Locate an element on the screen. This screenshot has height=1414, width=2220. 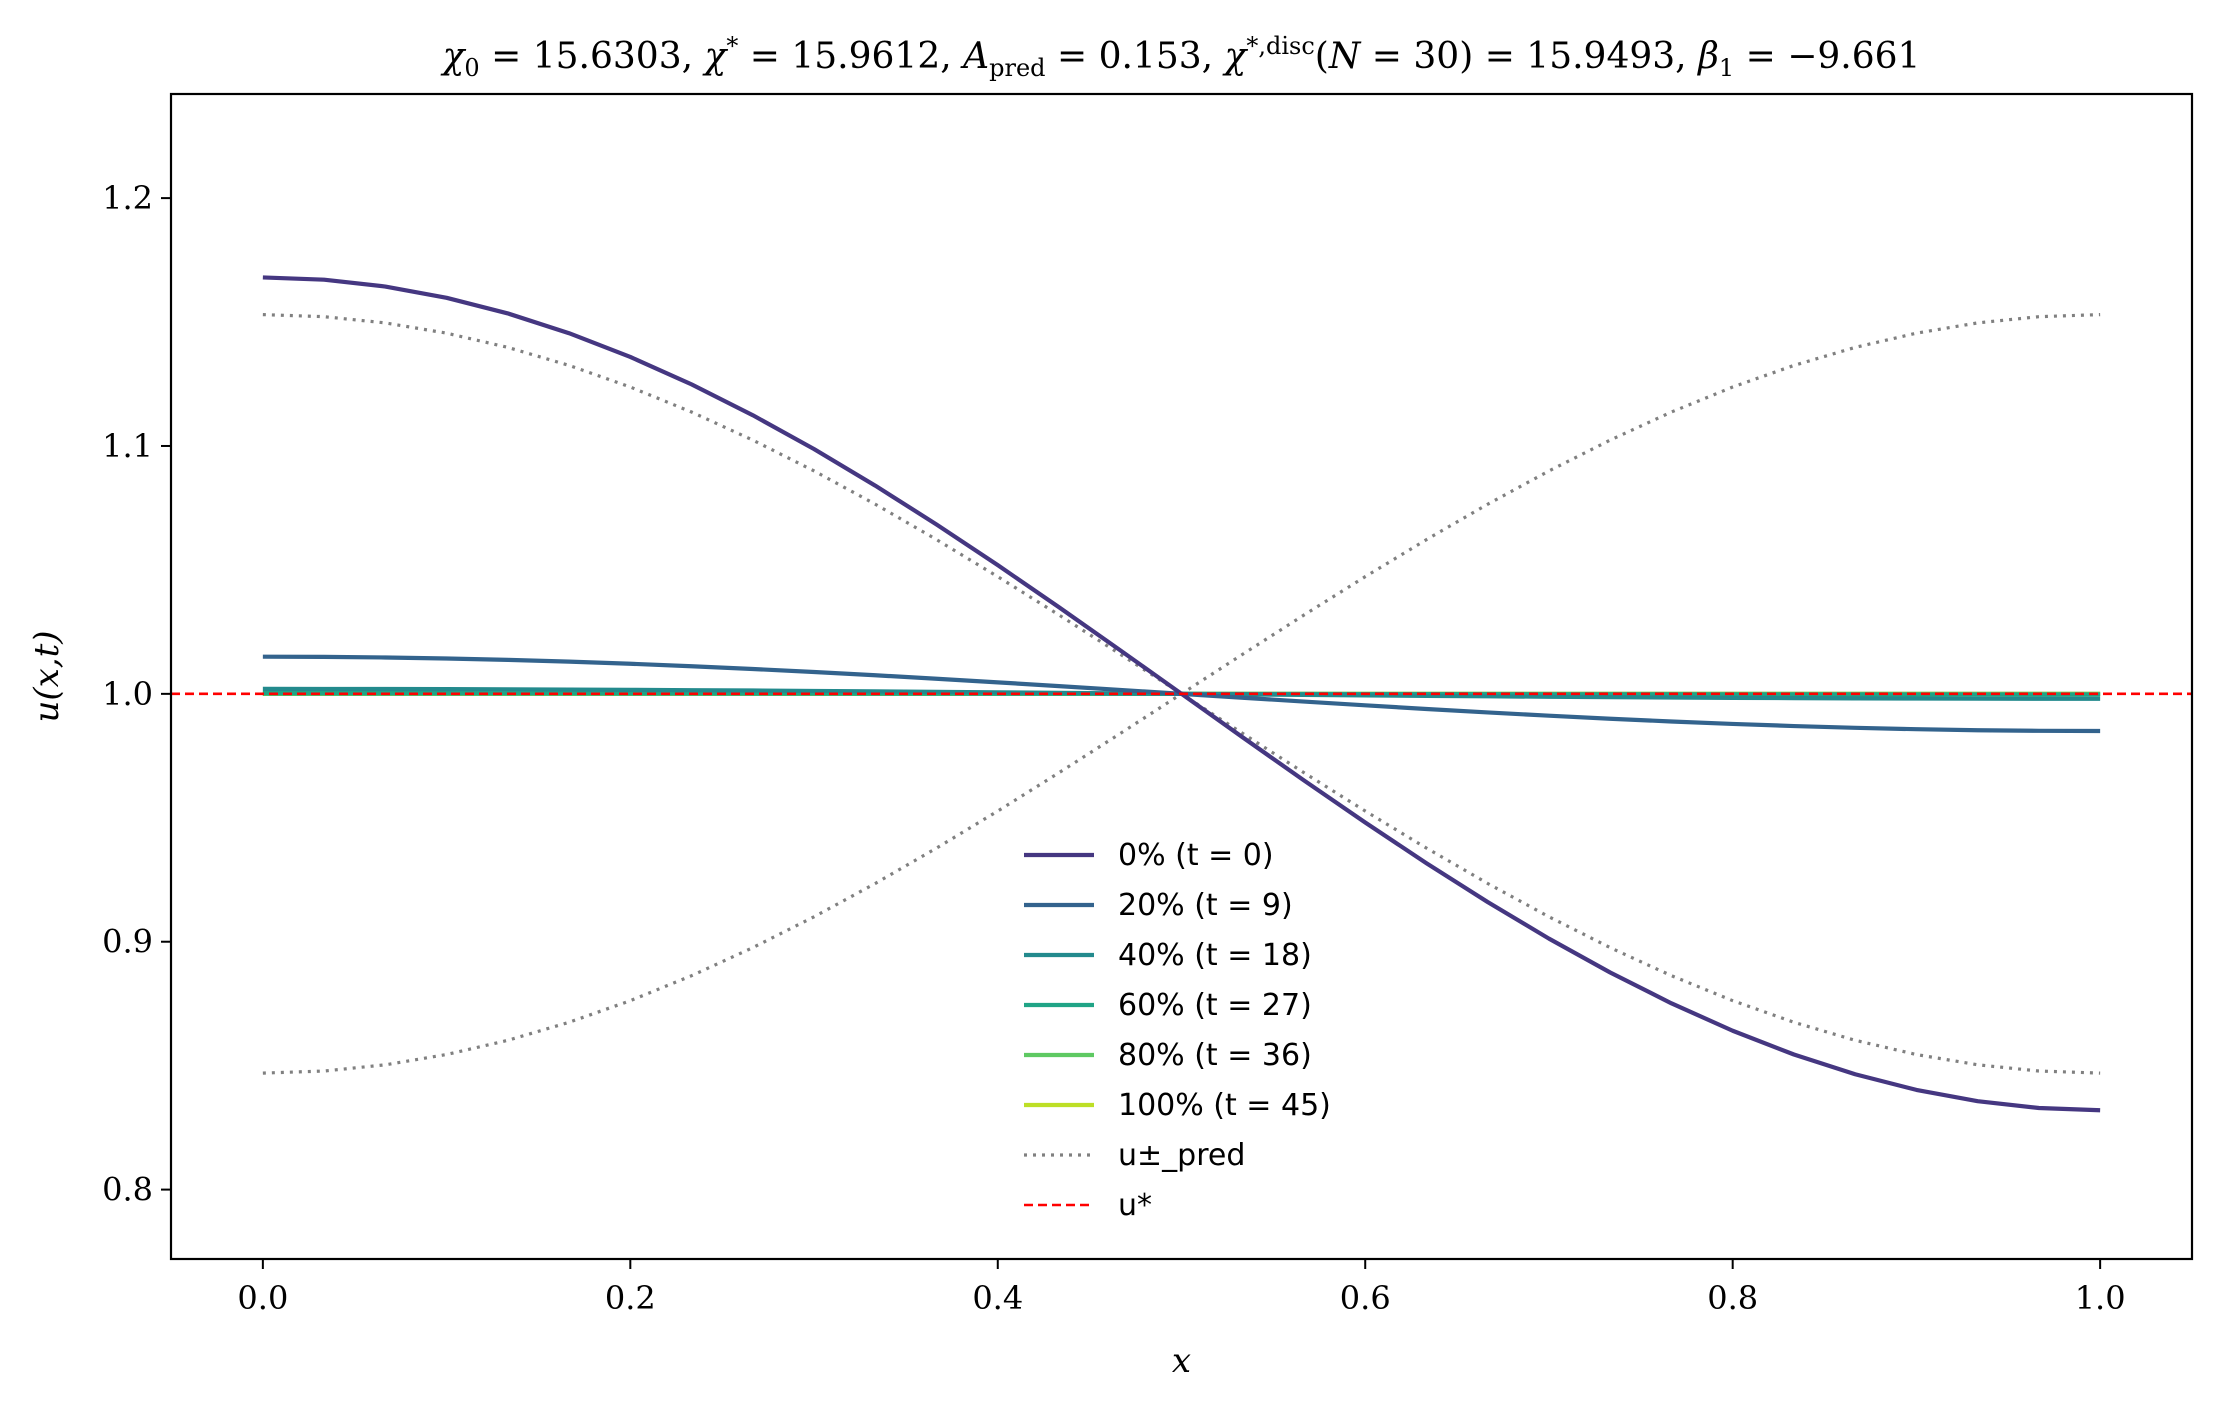
y-tick-label: 0.9 is located at coordinates (127, 942).